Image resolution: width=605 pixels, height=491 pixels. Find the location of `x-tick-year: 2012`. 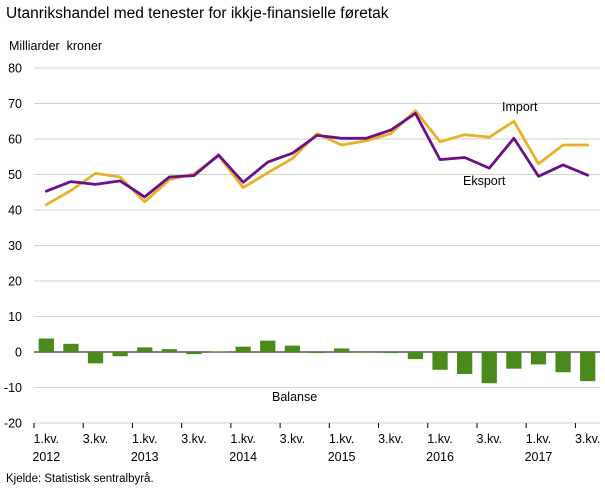

x-tick-year: 2012 is located at coordinates (46, 457).